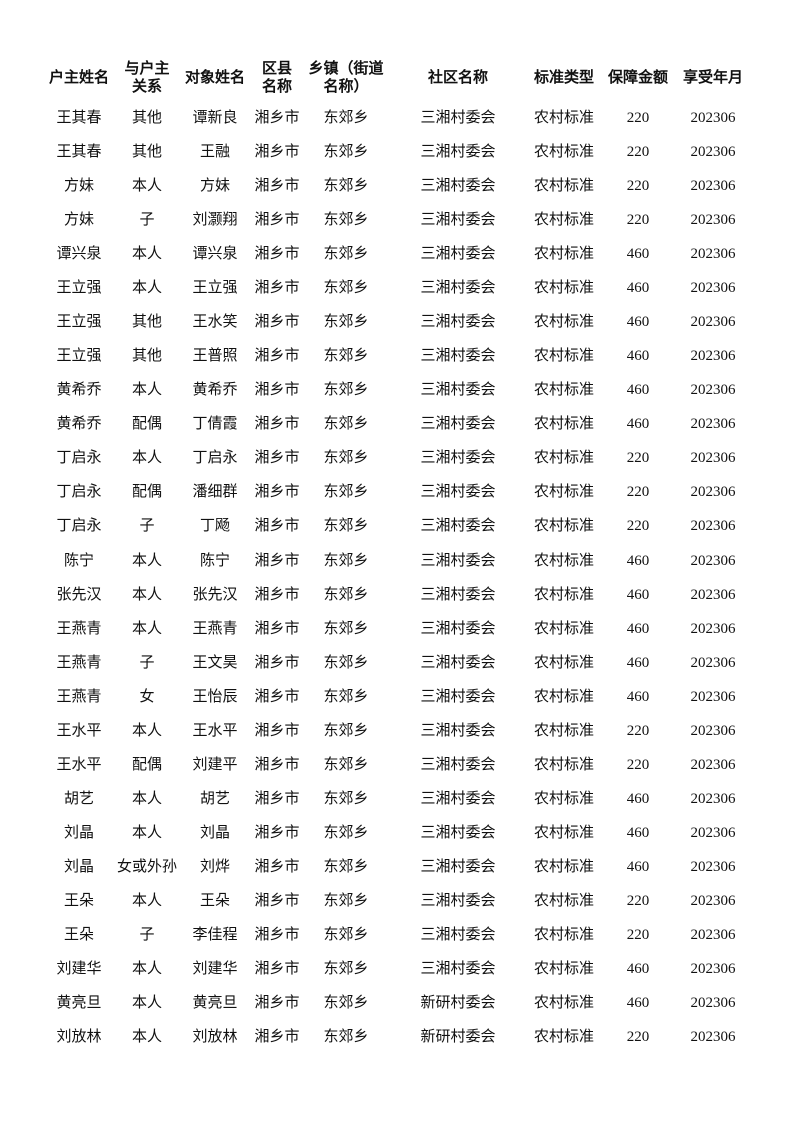 Image resolution: width=793 pixels, height=1122 pixels. What do you see at coordinates (79, 526) in the screenshot?
I see `table-cell: 丁启永` at bounding box center [79, 526].